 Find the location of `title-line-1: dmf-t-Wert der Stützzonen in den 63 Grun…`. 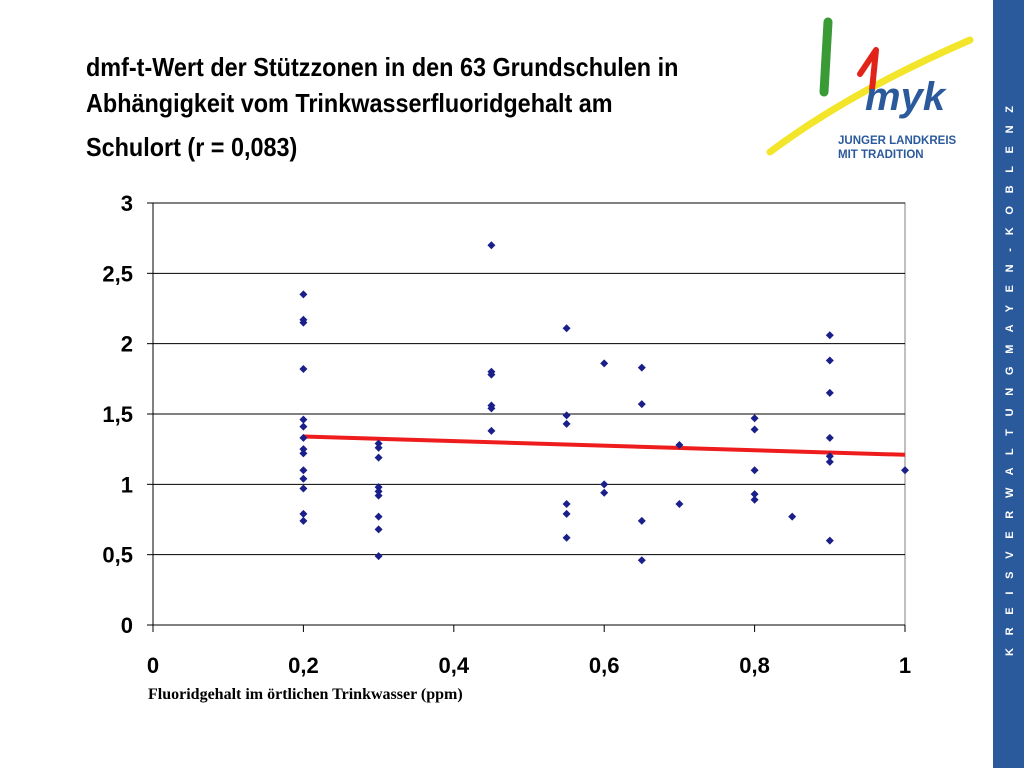

title-line-1: dmf-t-Wert der Stützzonen in den 63 Grun… is located at coordinates (382, 67).